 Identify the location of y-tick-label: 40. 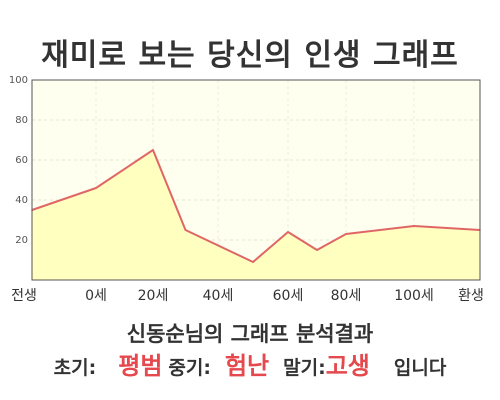
(21, 200).